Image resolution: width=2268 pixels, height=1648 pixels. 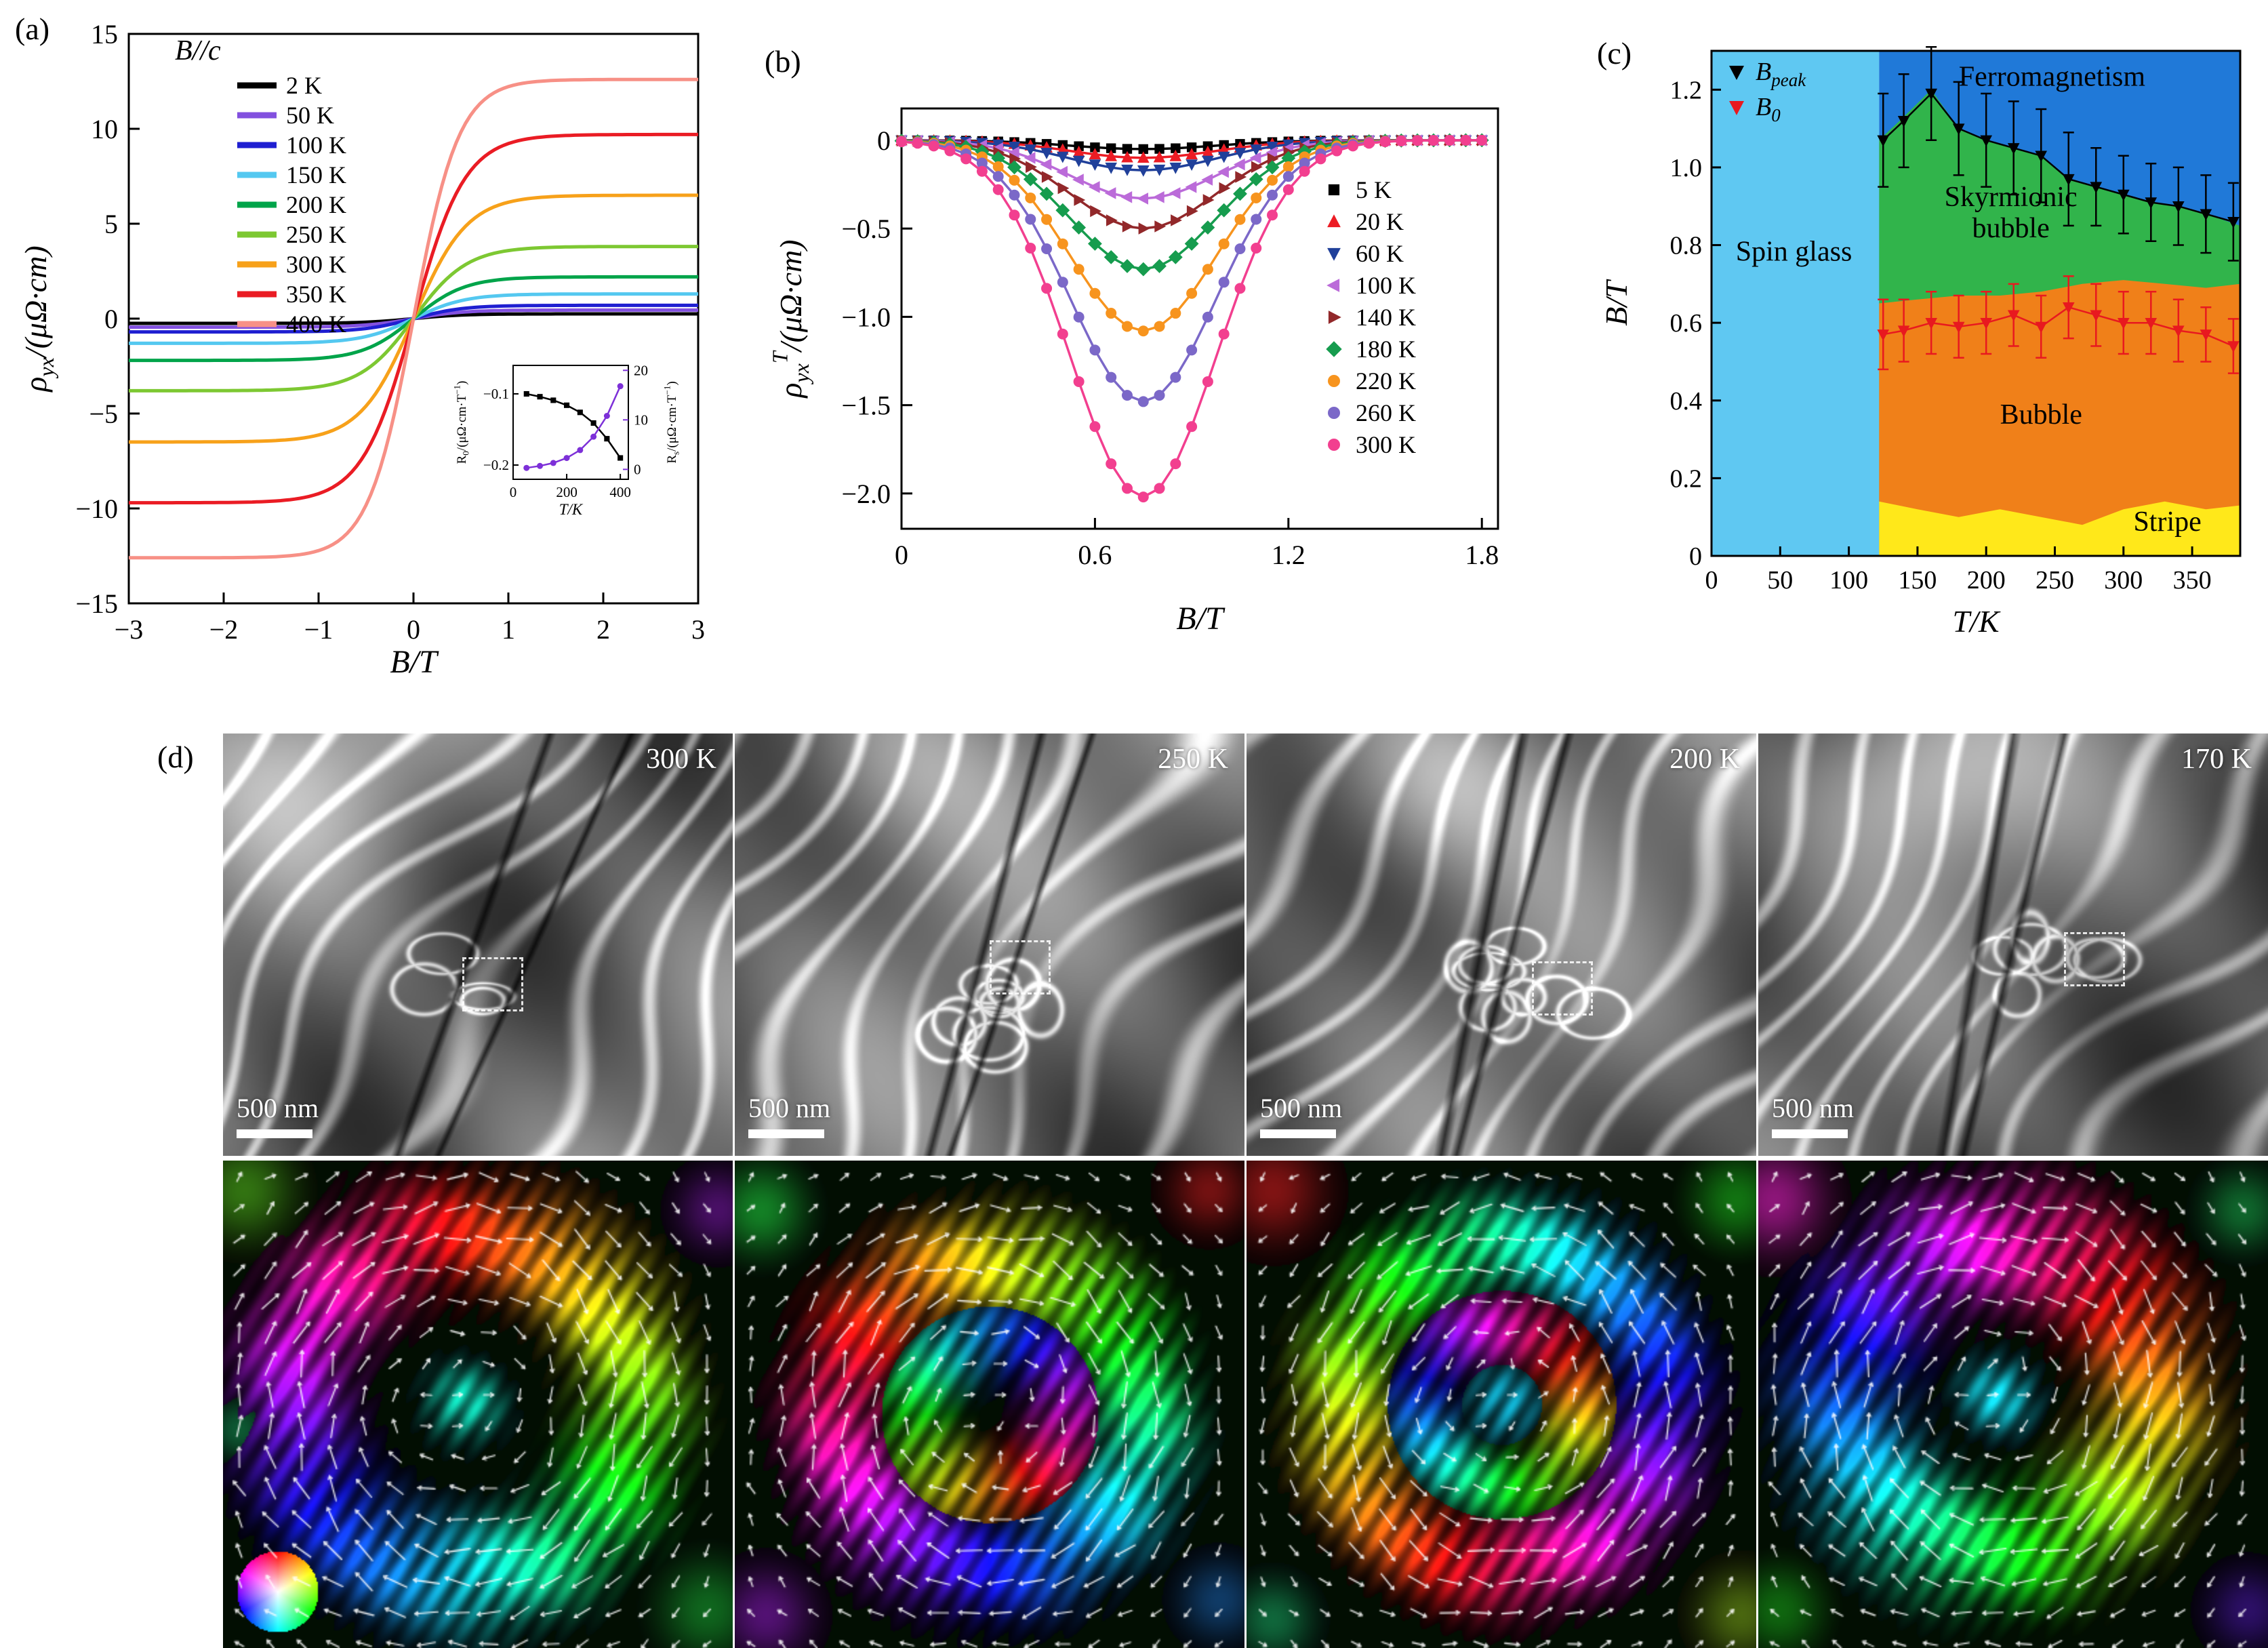 I want to click on svg-text: Skyrmionic, so click(x=2011, y=197).